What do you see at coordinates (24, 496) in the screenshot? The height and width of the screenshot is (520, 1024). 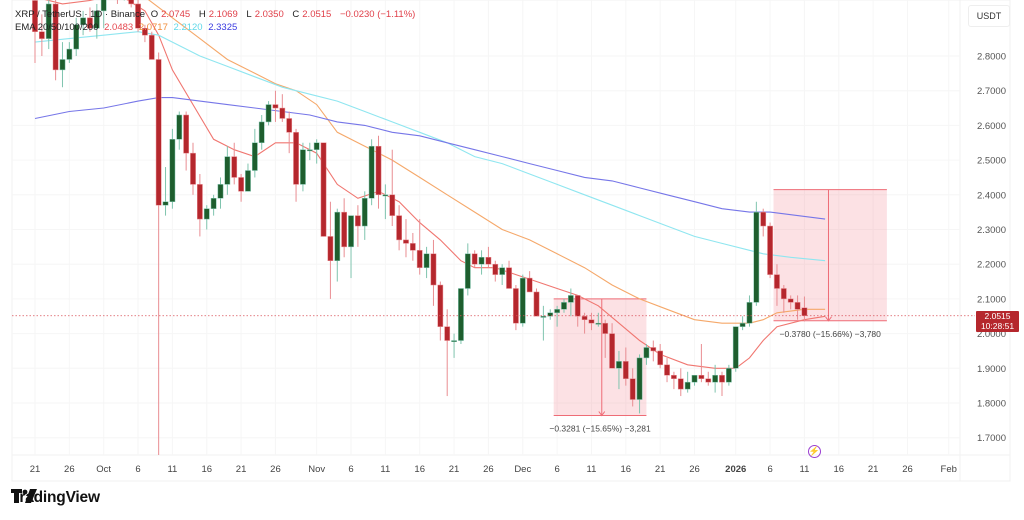 I see `tradingview-mark-icon` at bounding box center [24, 496].